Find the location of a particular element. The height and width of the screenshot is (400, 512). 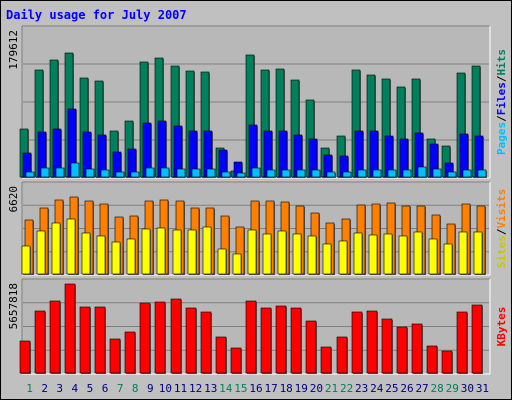

x-tick-label: 11 is located at coordinates (180, 388).